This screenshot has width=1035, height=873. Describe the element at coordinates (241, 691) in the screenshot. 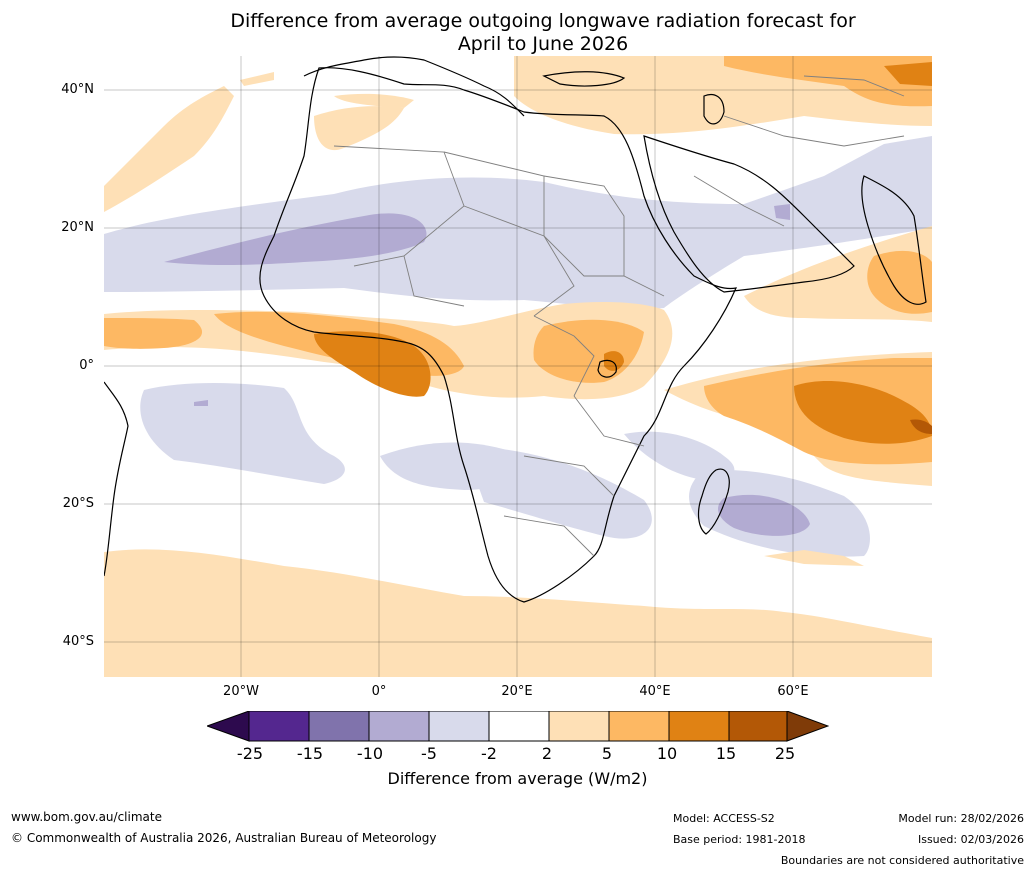

I see `lon-label-20w: 20°W` at that location.